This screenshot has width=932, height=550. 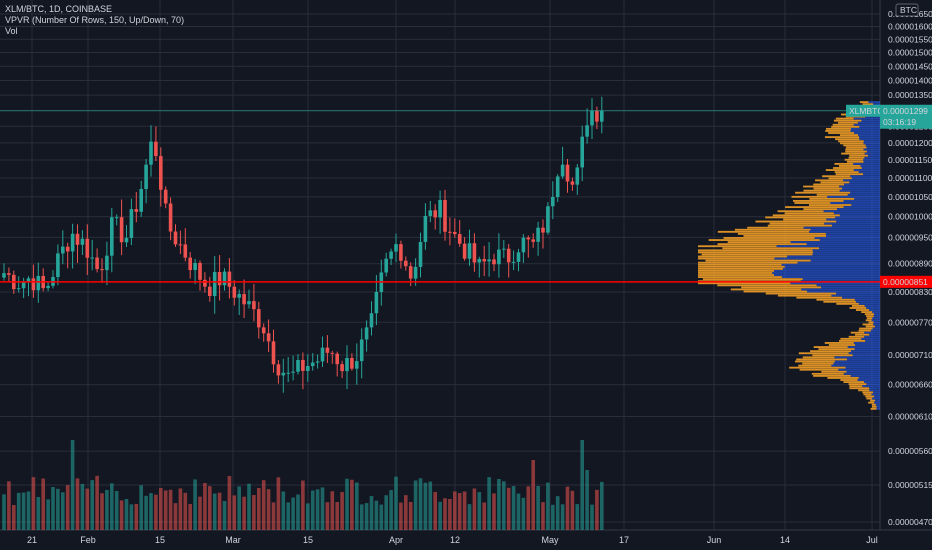 I want to click on x-tick-label: Jul, so click(x=872, y=540).